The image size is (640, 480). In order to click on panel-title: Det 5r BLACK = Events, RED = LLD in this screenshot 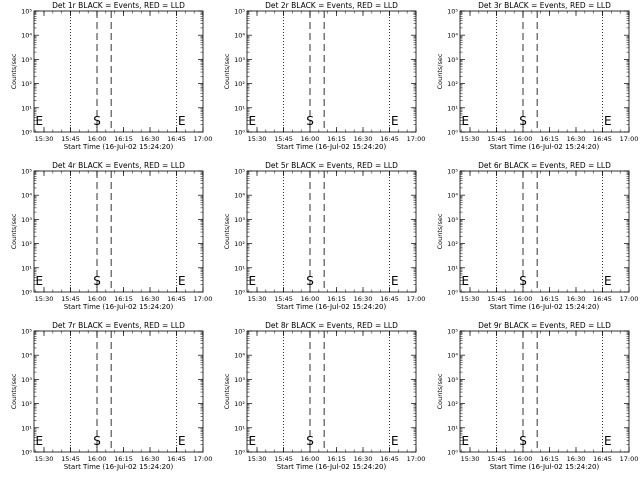, I will do `click(331, 165)`.